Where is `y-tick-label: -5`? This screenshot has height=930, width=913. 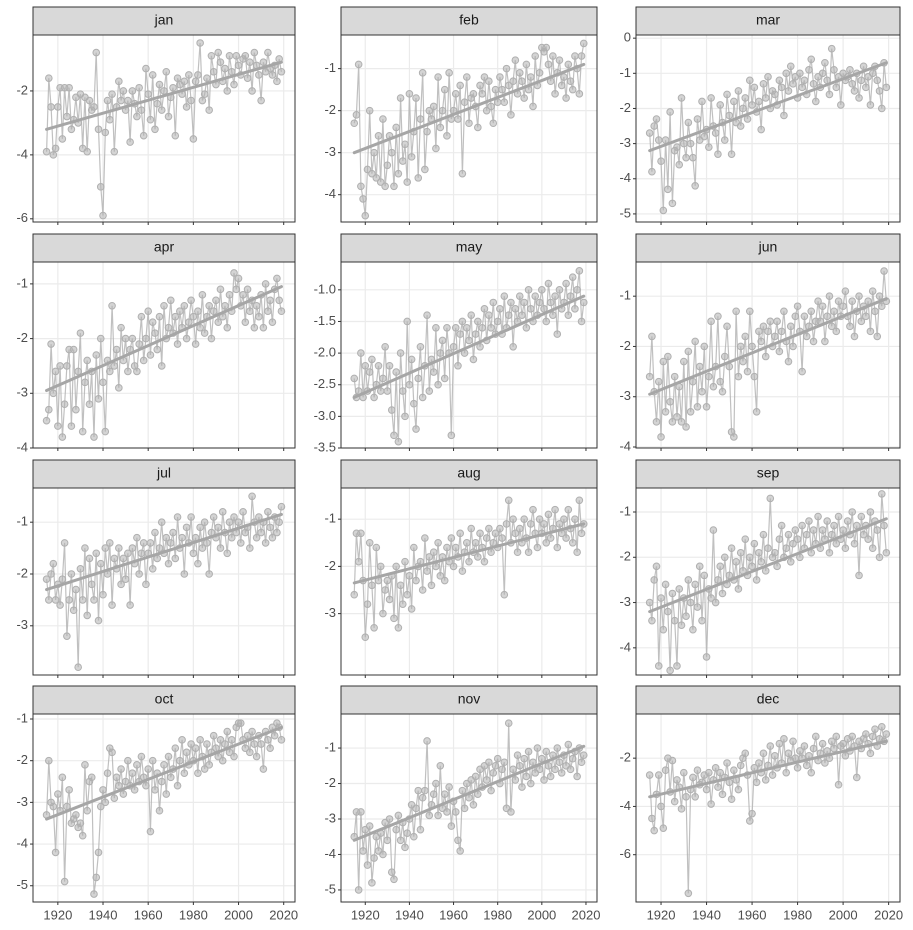
y-tick-label: -5 is located at coordinates (22, 884).